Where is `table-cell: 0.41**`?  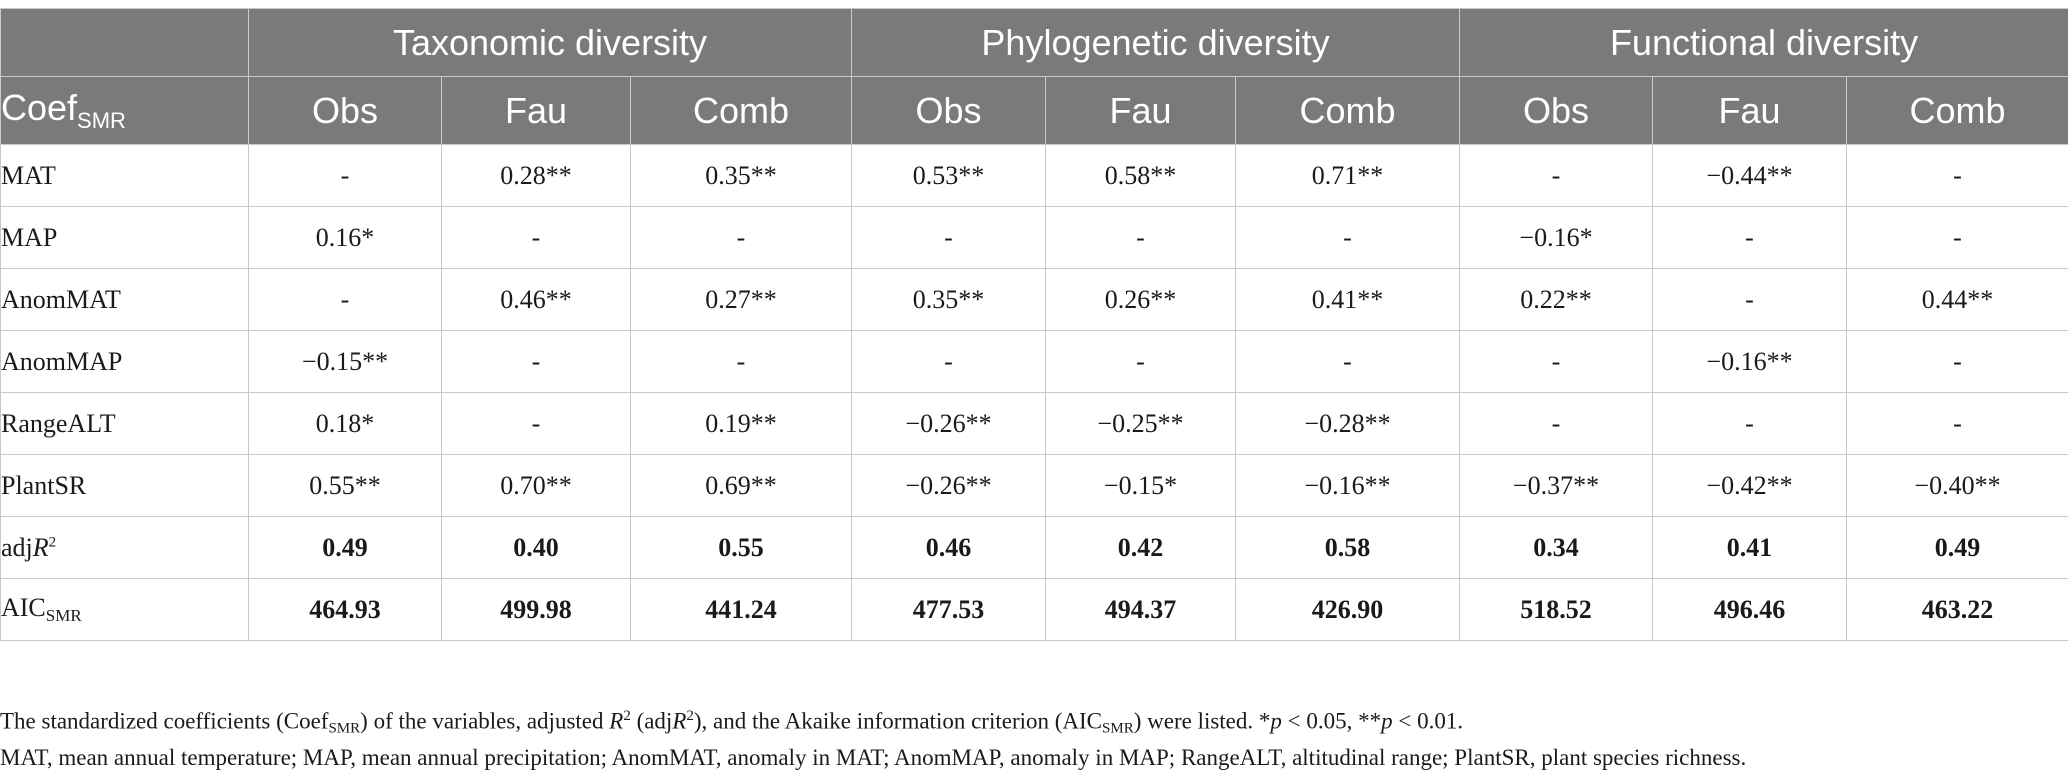
table-cell: 0.41** is located at coordinates (1348, 299).